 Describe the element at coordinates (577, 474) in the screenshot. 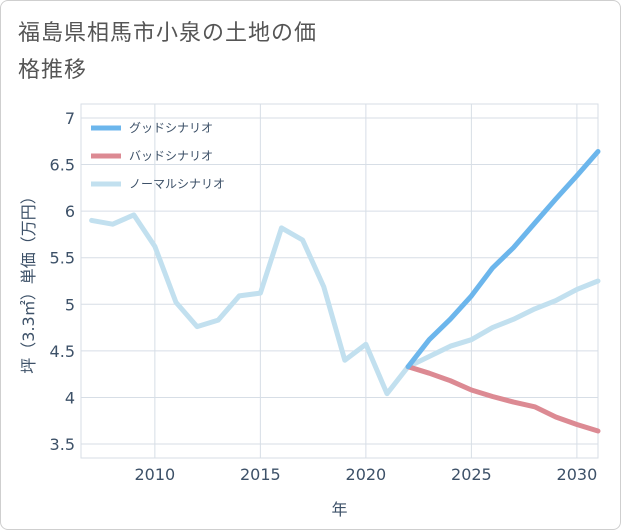

I see `x-tick-label: 2030` at that location.